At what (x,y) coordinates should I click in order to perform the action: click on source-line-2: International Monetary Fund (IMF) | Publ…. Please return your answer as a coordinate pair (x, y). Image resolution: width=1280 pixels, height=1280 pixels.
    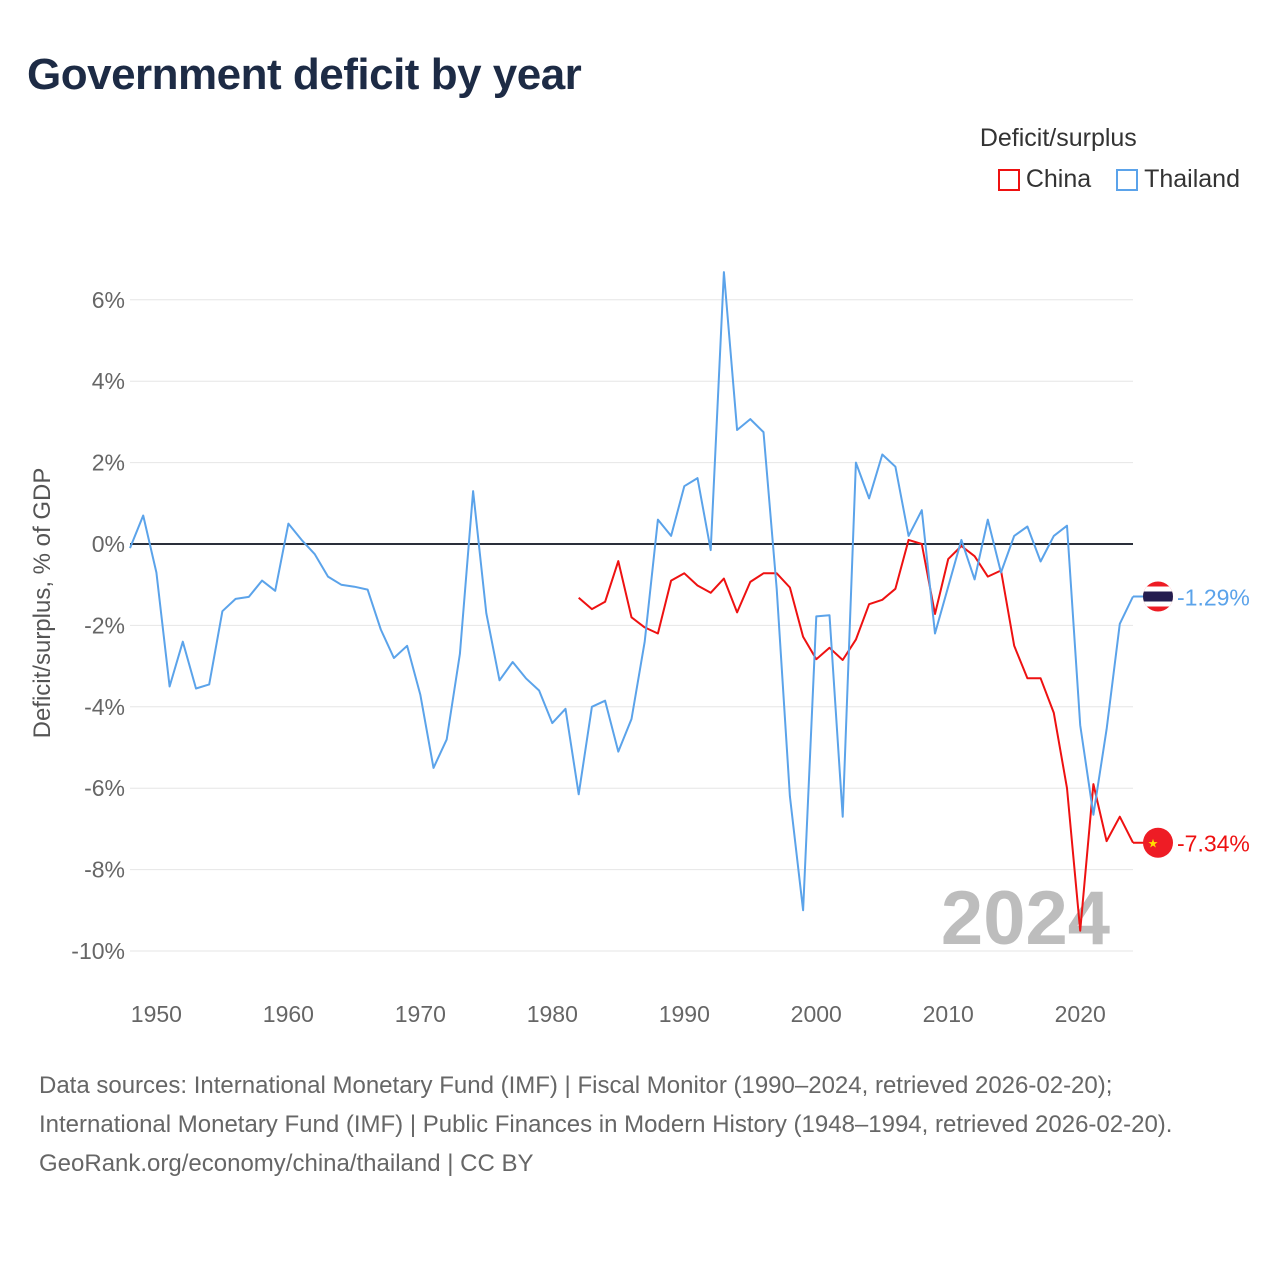
    Looking at the image, I should click on (606, 1124).